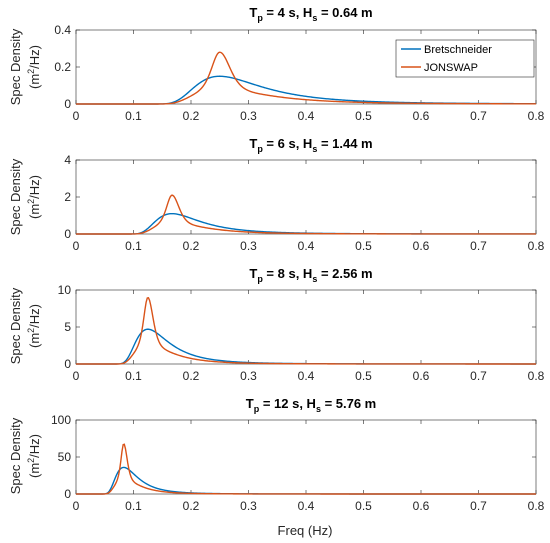  I want to click on panel-4-axes-box, so click(306, 457).